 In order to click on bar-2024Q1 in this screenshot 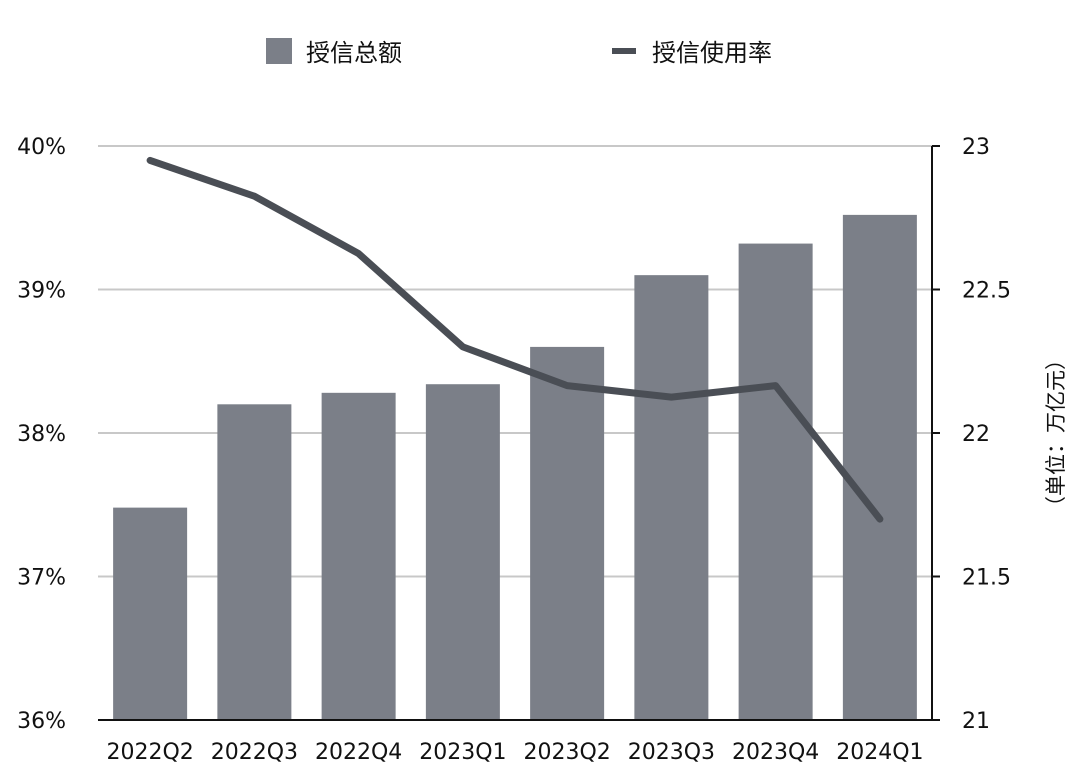, I will do `click(879, 467)`.